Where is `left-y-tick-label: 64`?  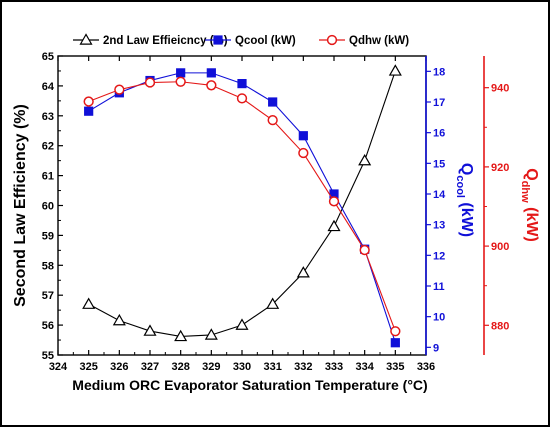 left-y-tick-label: 64 is located at coordinates (48, 87).